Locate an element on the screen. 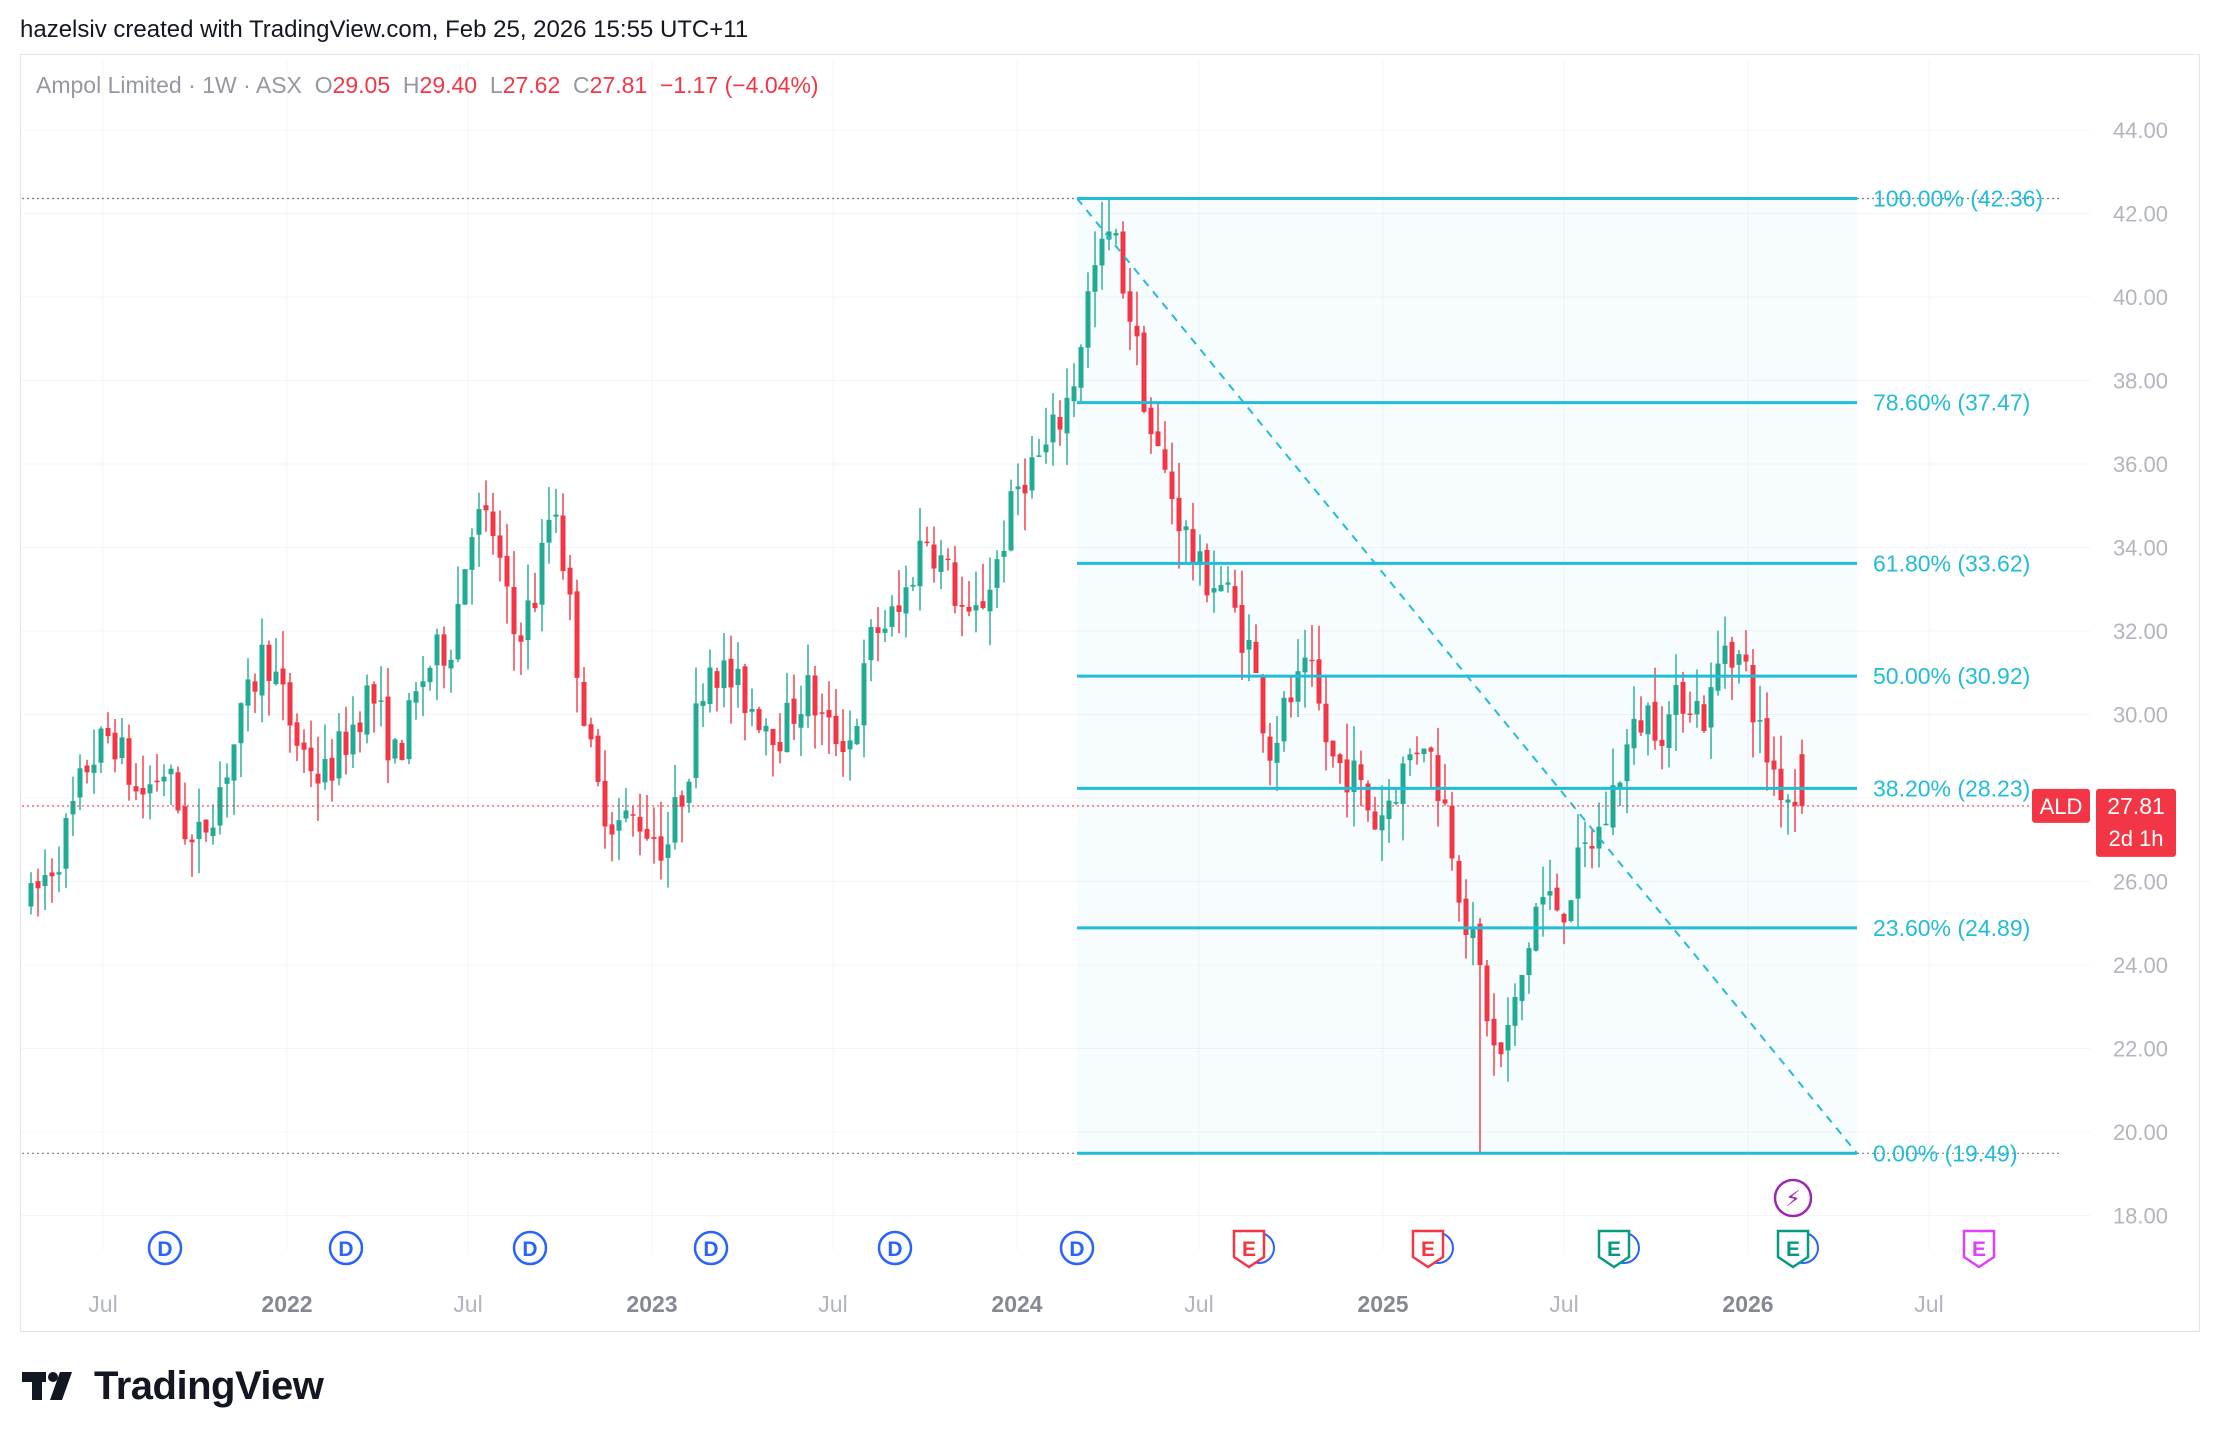 The height and width of the screenshot is (1448, 2218). low-label: L is located at coordinates (496, 85).